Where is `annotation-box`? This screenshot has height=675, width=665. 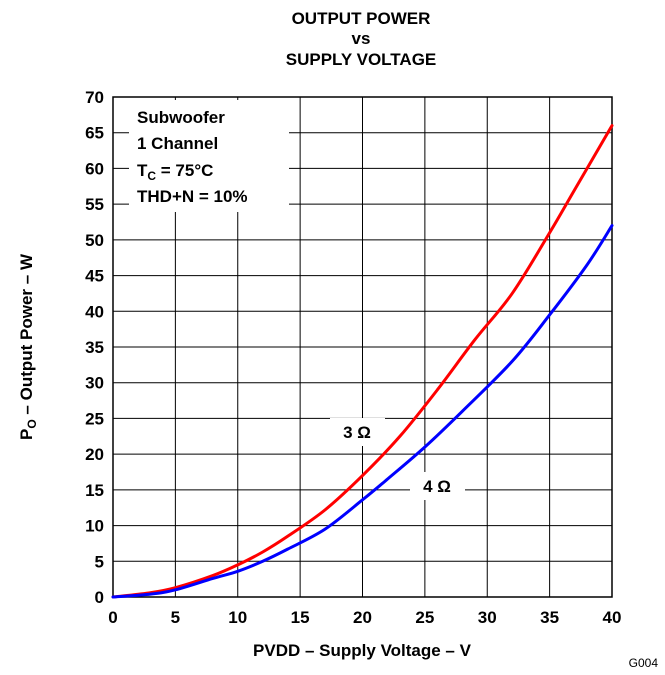 annotation-box is located at coordinates (209, 156).